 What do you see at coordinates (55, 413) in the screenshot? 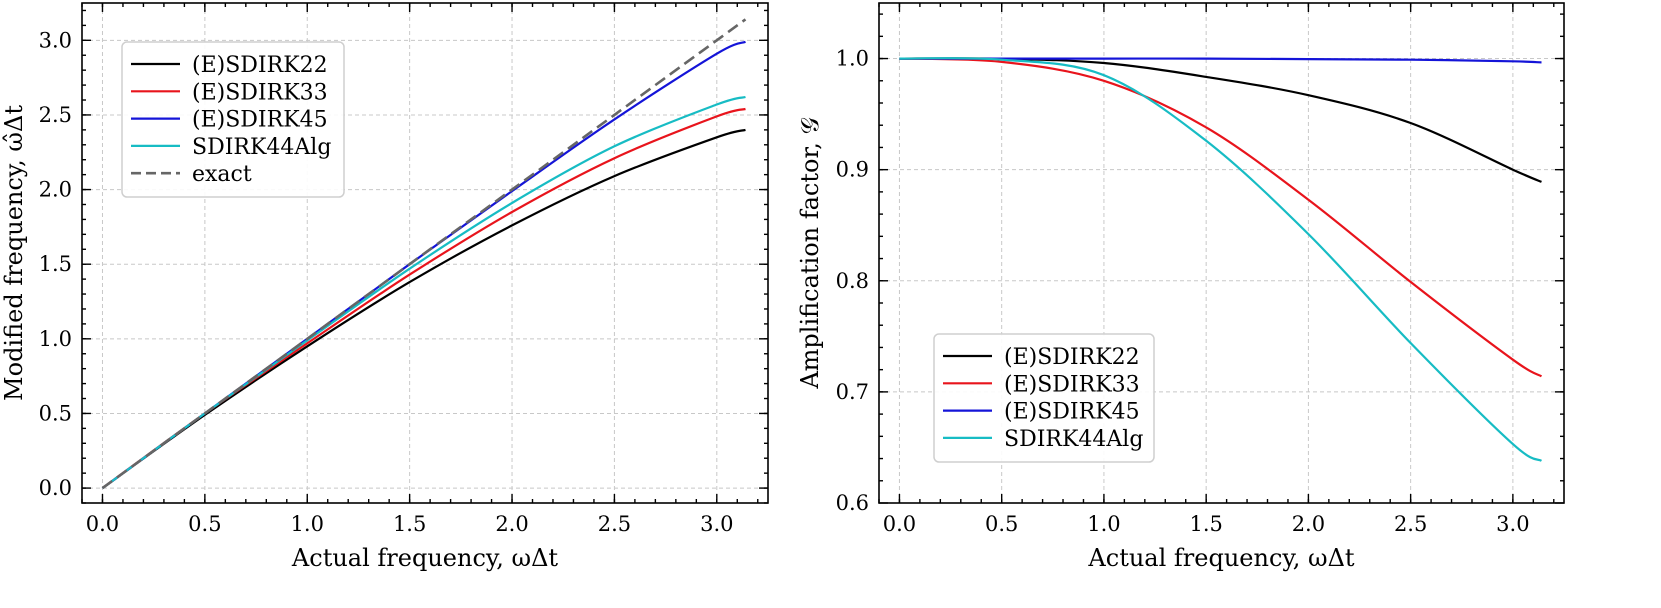
I see `left-y-tick-label: 0.5` at bounding box center [55, 413].